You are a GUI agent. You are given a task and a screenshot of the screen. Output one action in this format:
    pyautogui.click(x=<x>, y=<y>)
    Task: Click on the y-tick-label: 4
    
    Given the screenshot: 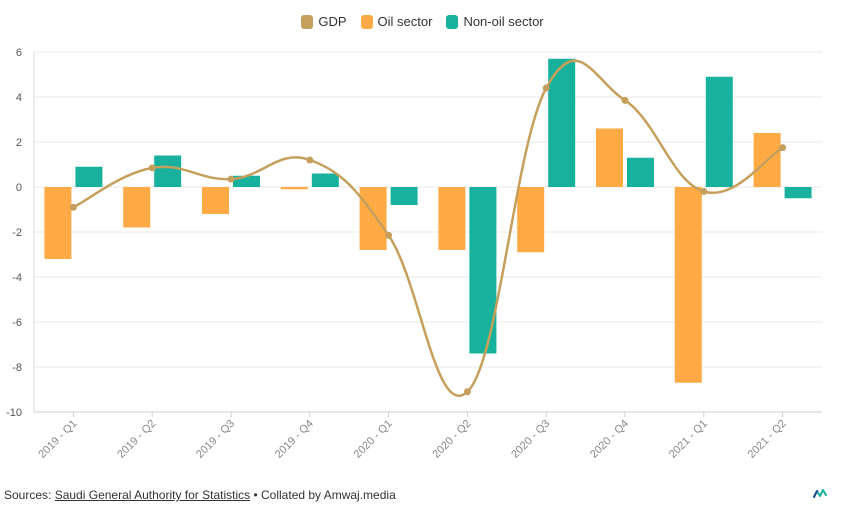 What is the action you would take?
    pyautogui.click(x=19, y=98)
    